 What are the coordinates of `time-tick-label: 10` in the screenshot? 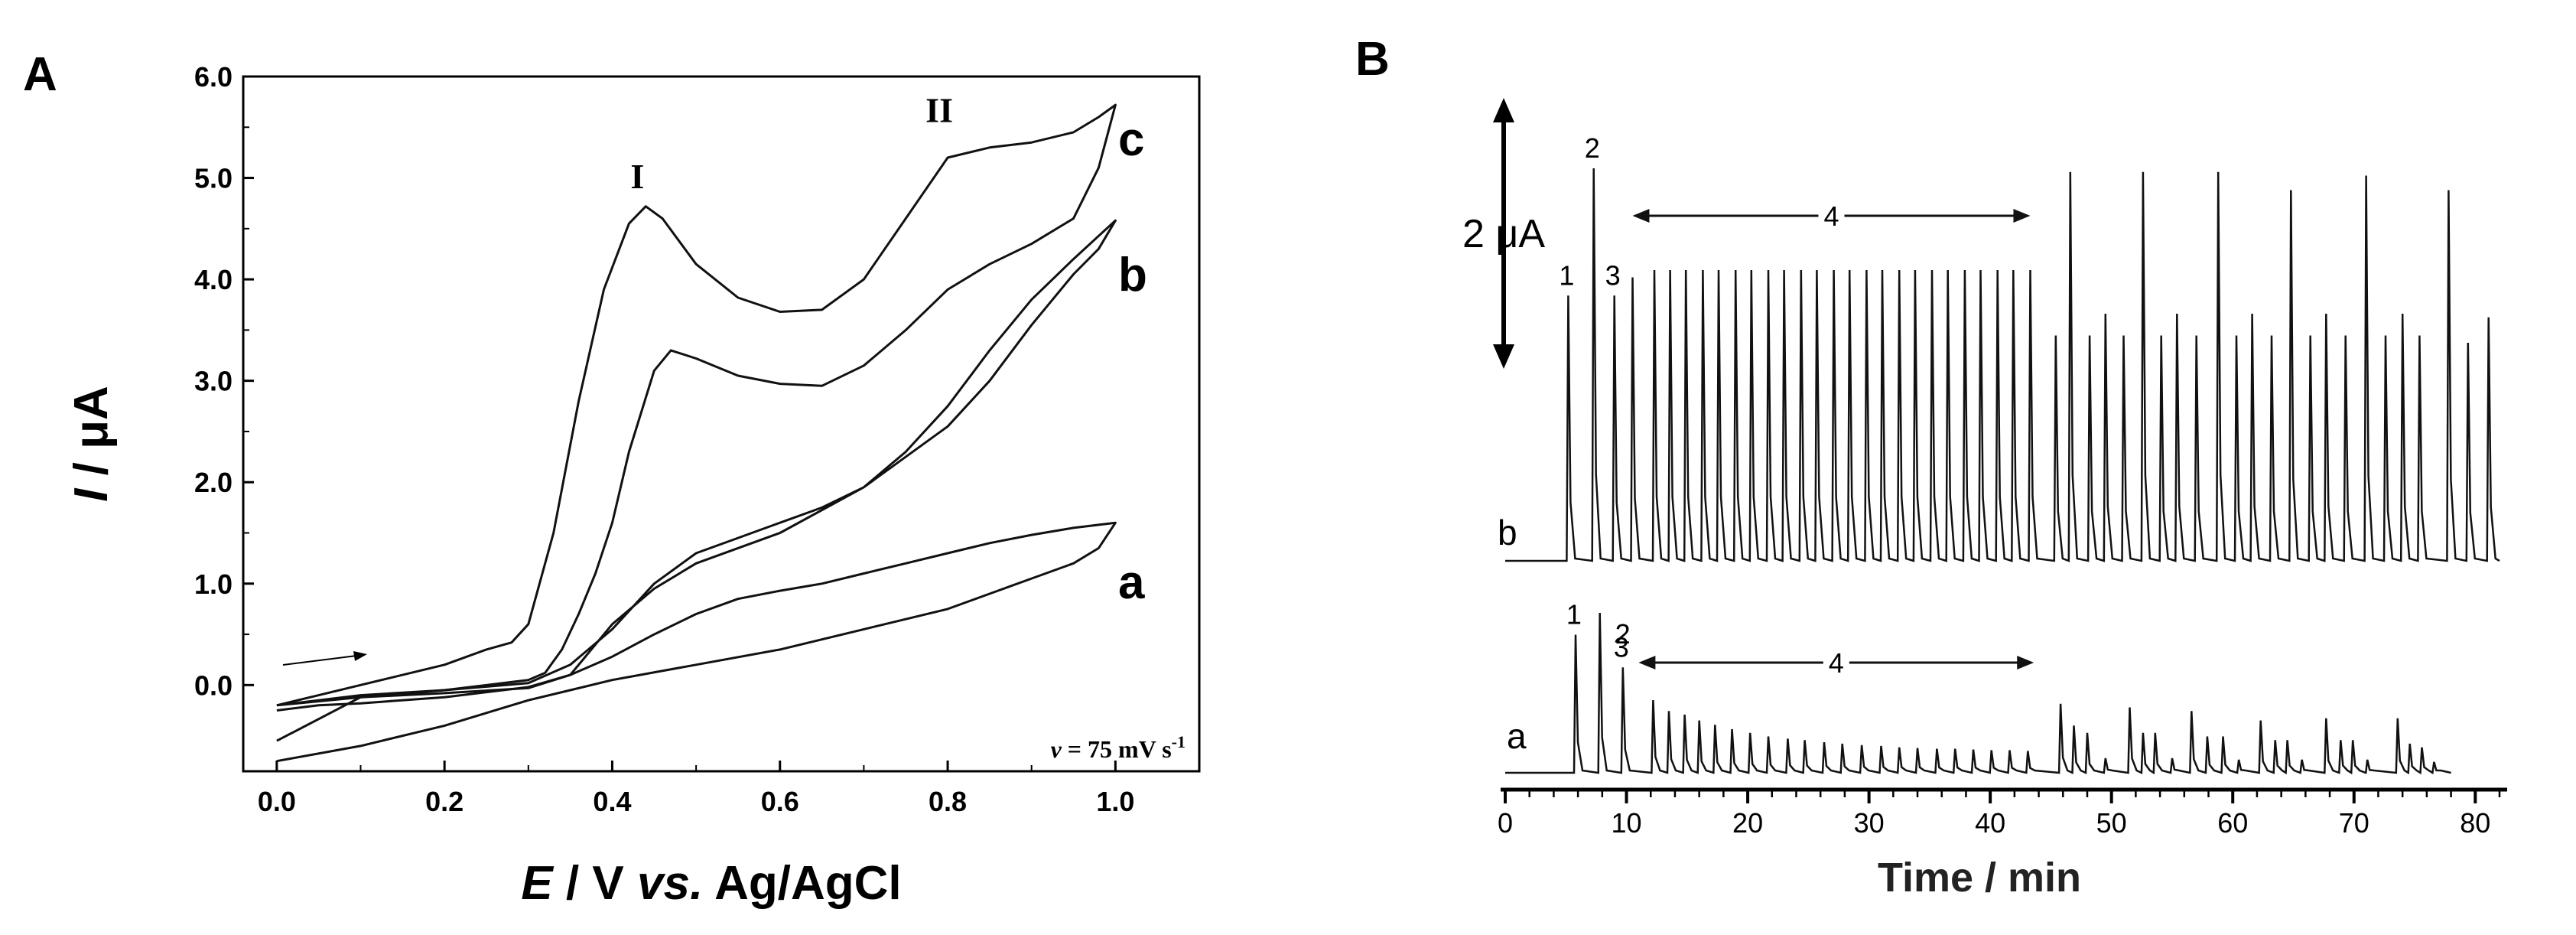 It's located at (1627, 823).